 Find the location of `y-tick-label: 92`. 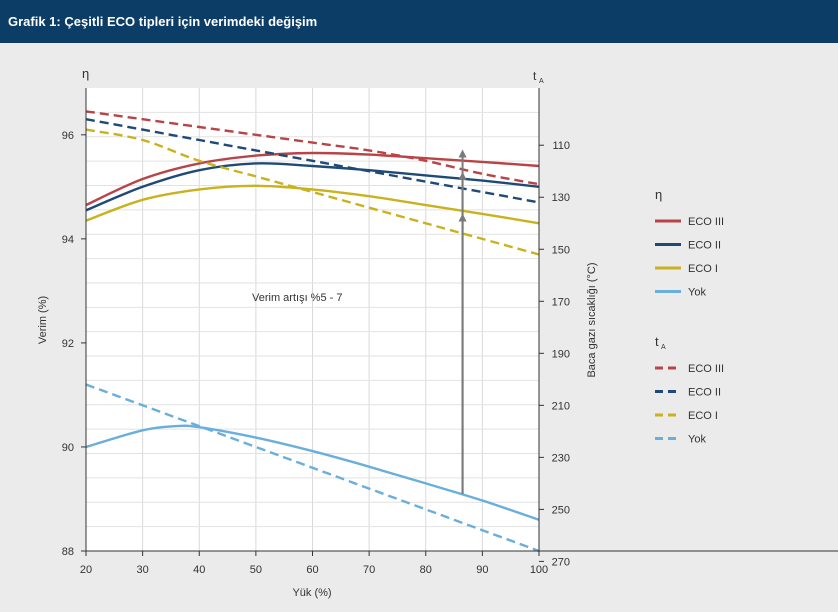

y-tick-label: 92 is located at coordinates (68, 344).